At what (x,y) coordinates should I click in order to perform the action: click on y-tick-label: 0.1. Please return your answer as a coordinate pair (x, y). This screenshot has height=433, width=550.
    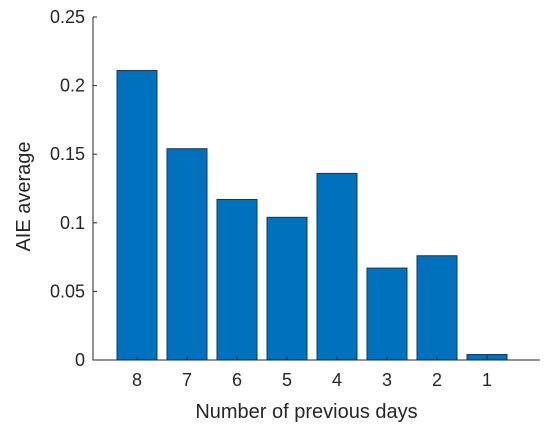
    Looking at the image, I should click on (72, 223).